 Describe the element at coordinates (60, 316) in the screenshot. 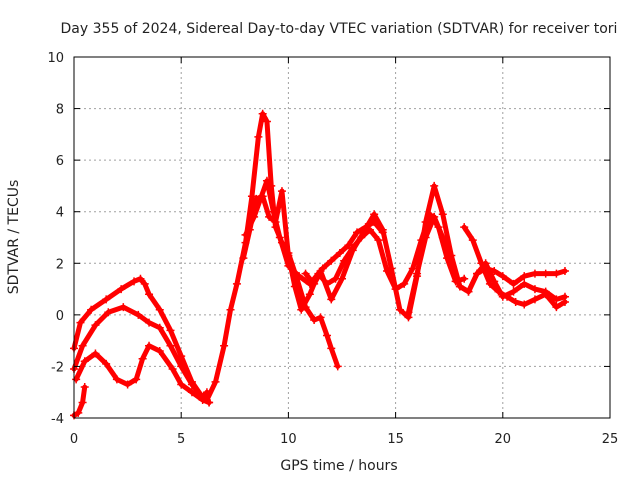

I see `y-tick-label: 0` at that location.